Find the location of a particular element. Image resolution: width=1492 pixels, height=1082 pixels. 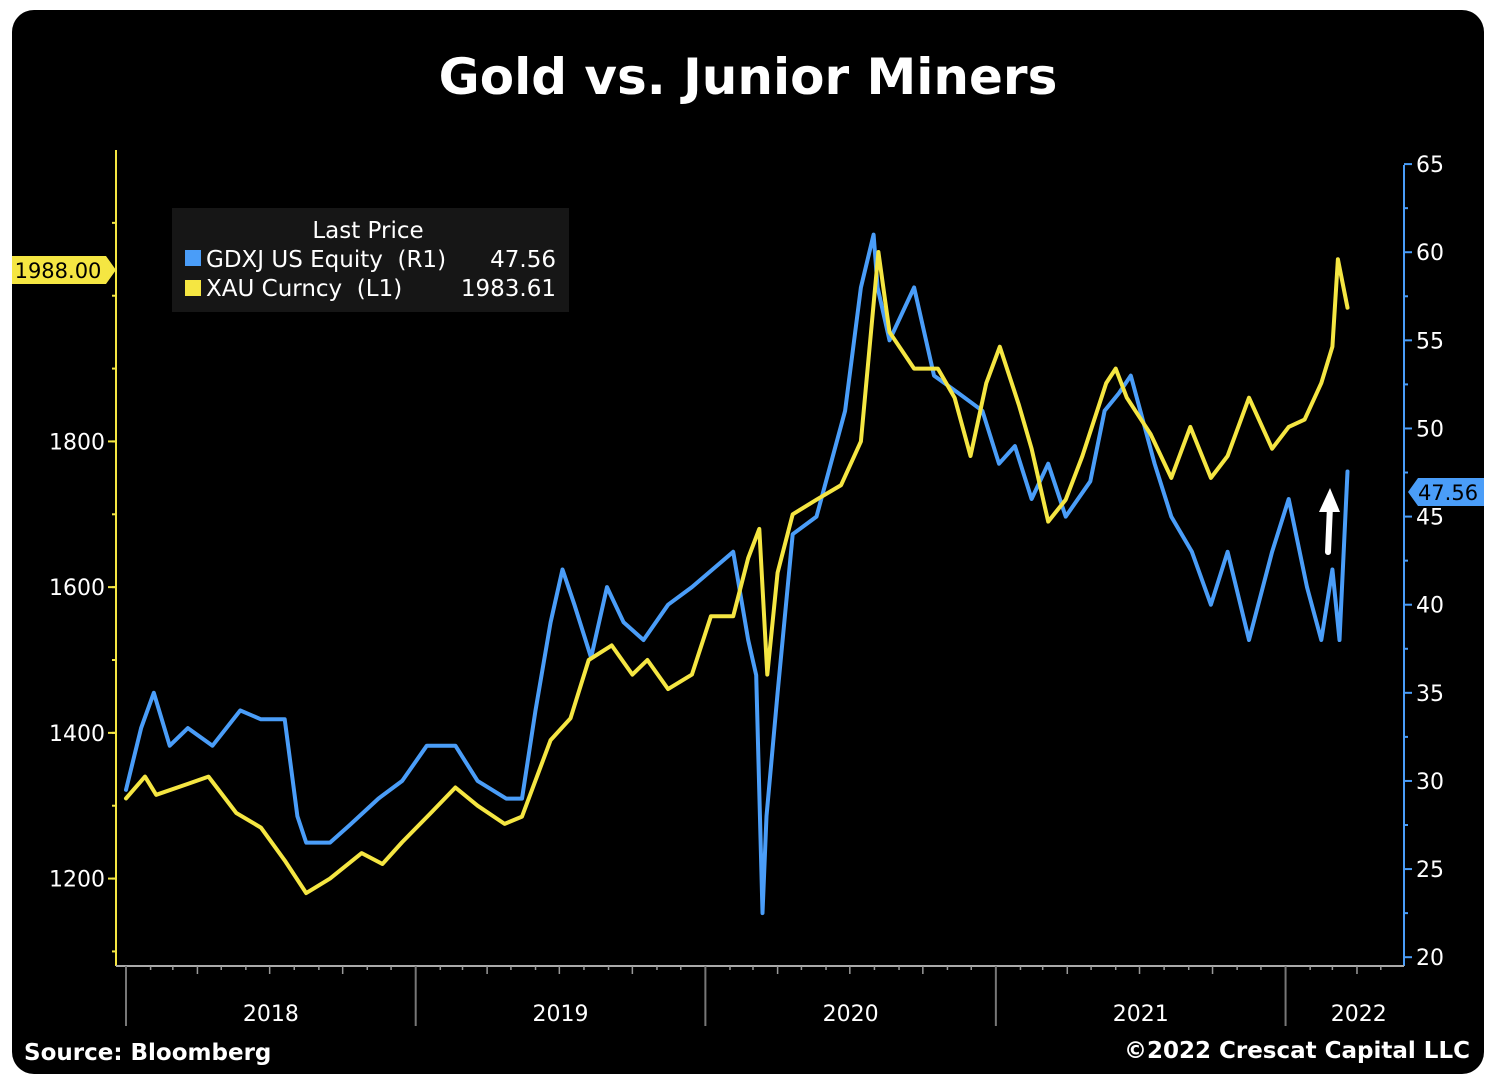

right-axis-tick-label: 30 is located at coordinates (1430, 782).